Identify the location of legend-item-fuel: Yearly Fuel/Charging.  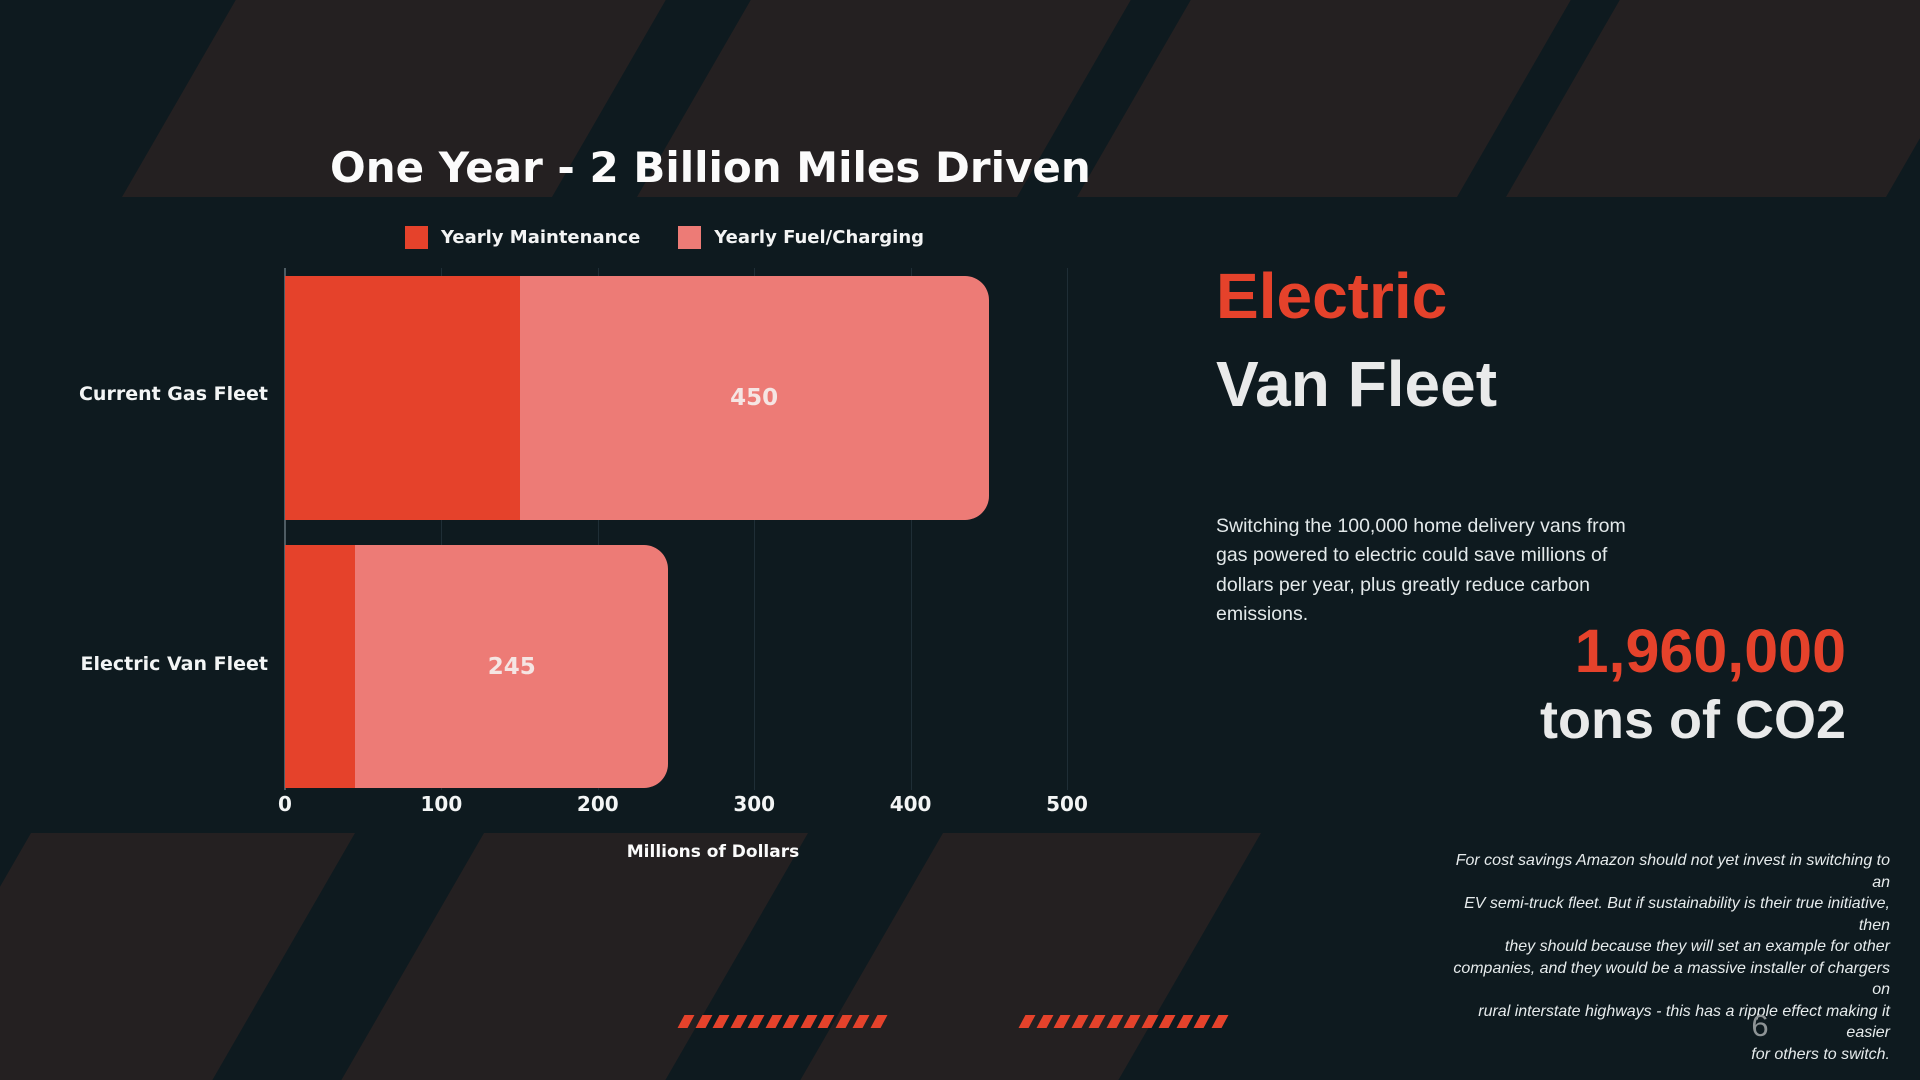
(801, 237).